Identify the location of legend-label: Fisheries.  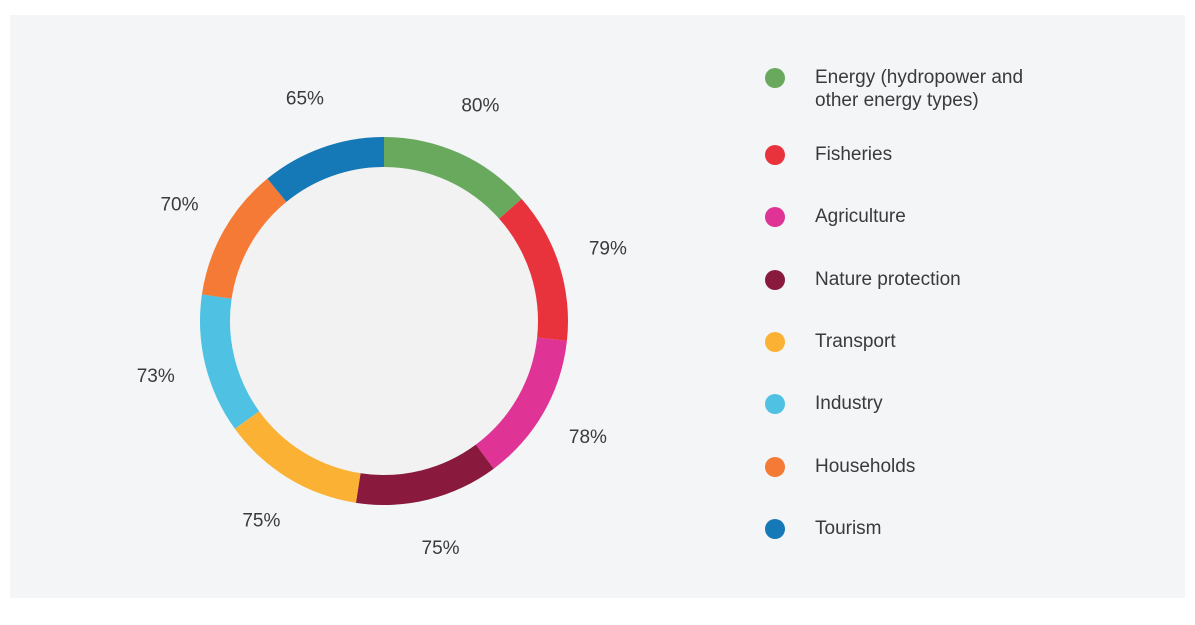
(854, 154).